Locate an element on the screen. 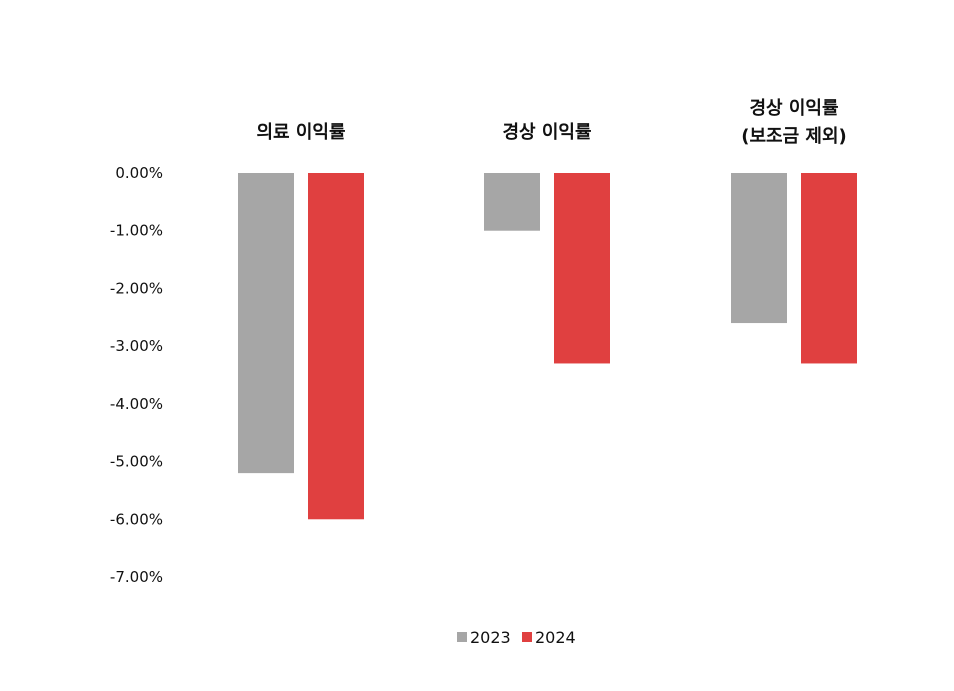 Image resolution: width=954 pixels, height=691 pixels. y-tick-label: -2.00% is located at coordinates (136, 288).